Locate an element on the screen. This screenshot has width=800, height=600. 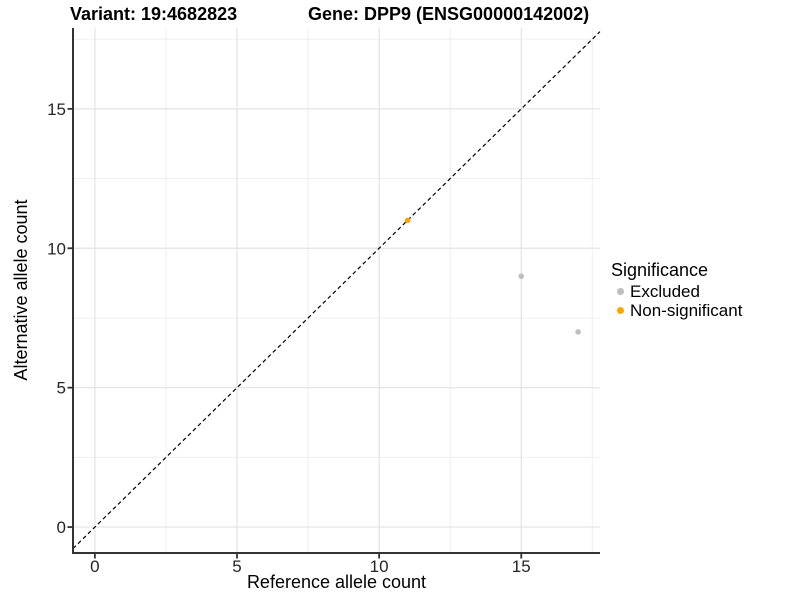
legend-item-label: Excluded is located at coordinates (665, 291).